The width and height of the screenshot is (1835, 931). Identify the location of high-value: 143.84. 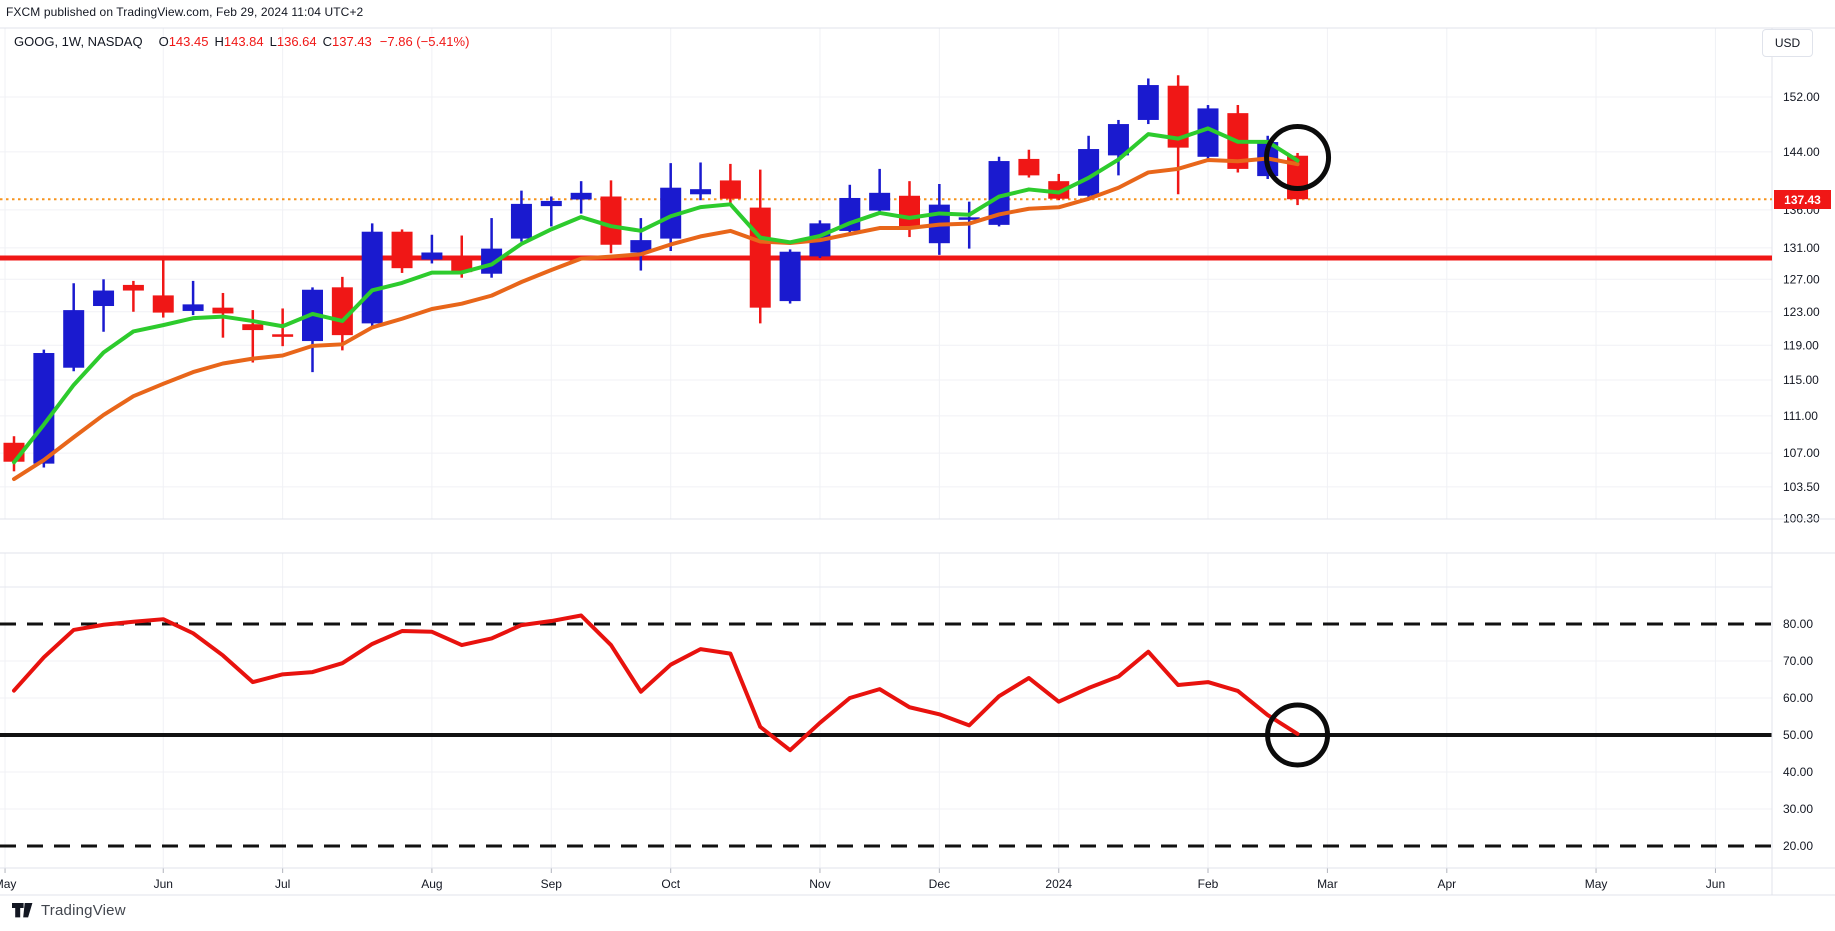
(243, 41).